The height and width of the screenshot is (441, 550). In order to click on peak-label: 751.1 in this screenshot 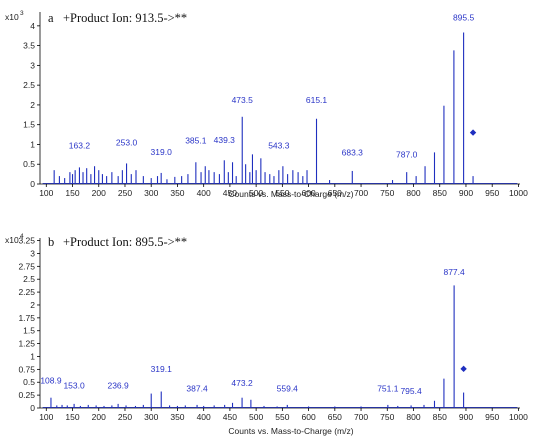, I will do `click(388, 389)`.